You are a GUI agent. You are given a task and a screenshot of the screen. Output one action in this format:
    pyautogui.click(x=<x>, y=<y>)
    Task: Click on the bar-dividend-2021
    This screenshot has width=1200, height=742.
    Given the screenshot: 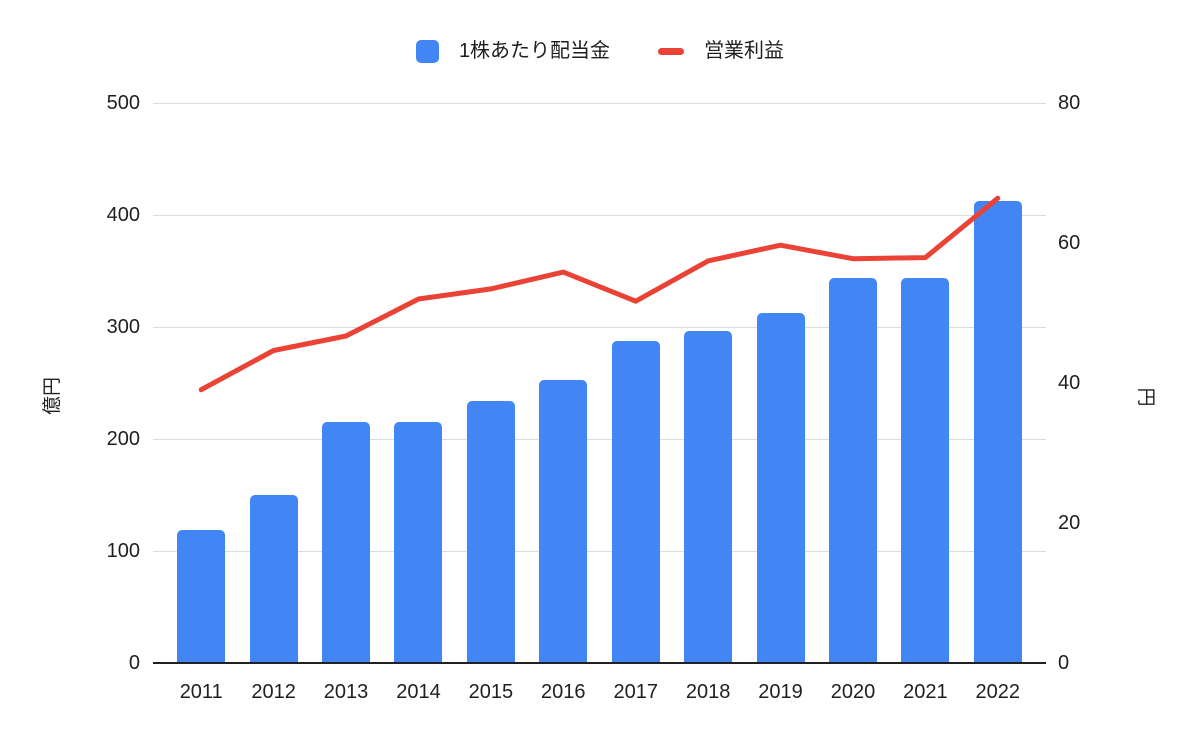 What is the action you would take?
    pyautogui.click(x=925, y=470)
    